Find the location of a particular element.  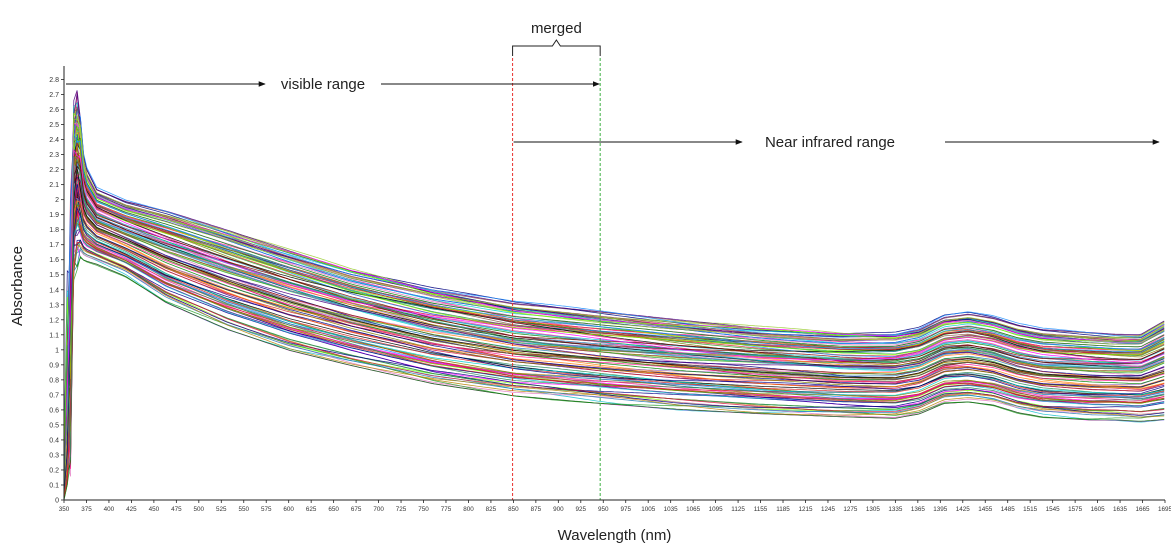

x-tick-label: 1485 is located at coordinates (1008, 509).